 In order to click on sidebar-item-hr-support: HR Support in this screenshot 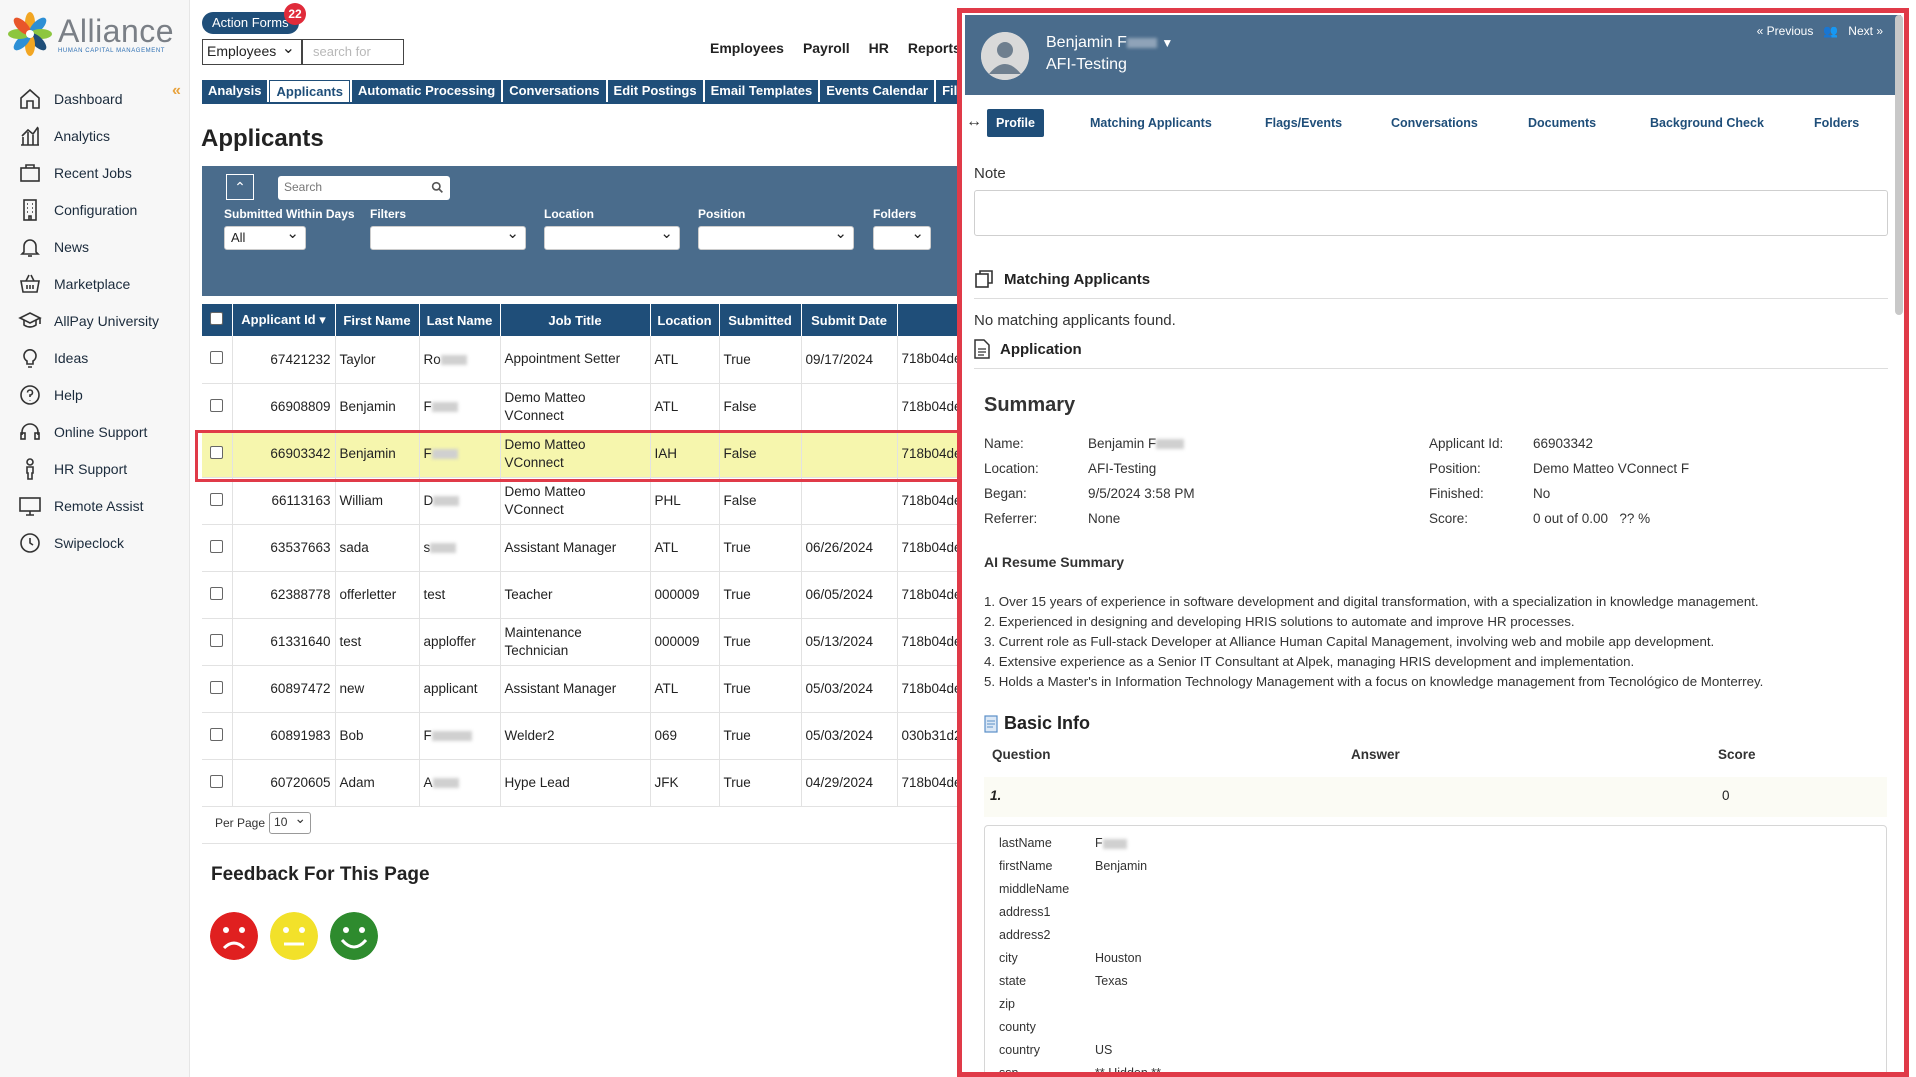, I will do `click(95, 468)`.